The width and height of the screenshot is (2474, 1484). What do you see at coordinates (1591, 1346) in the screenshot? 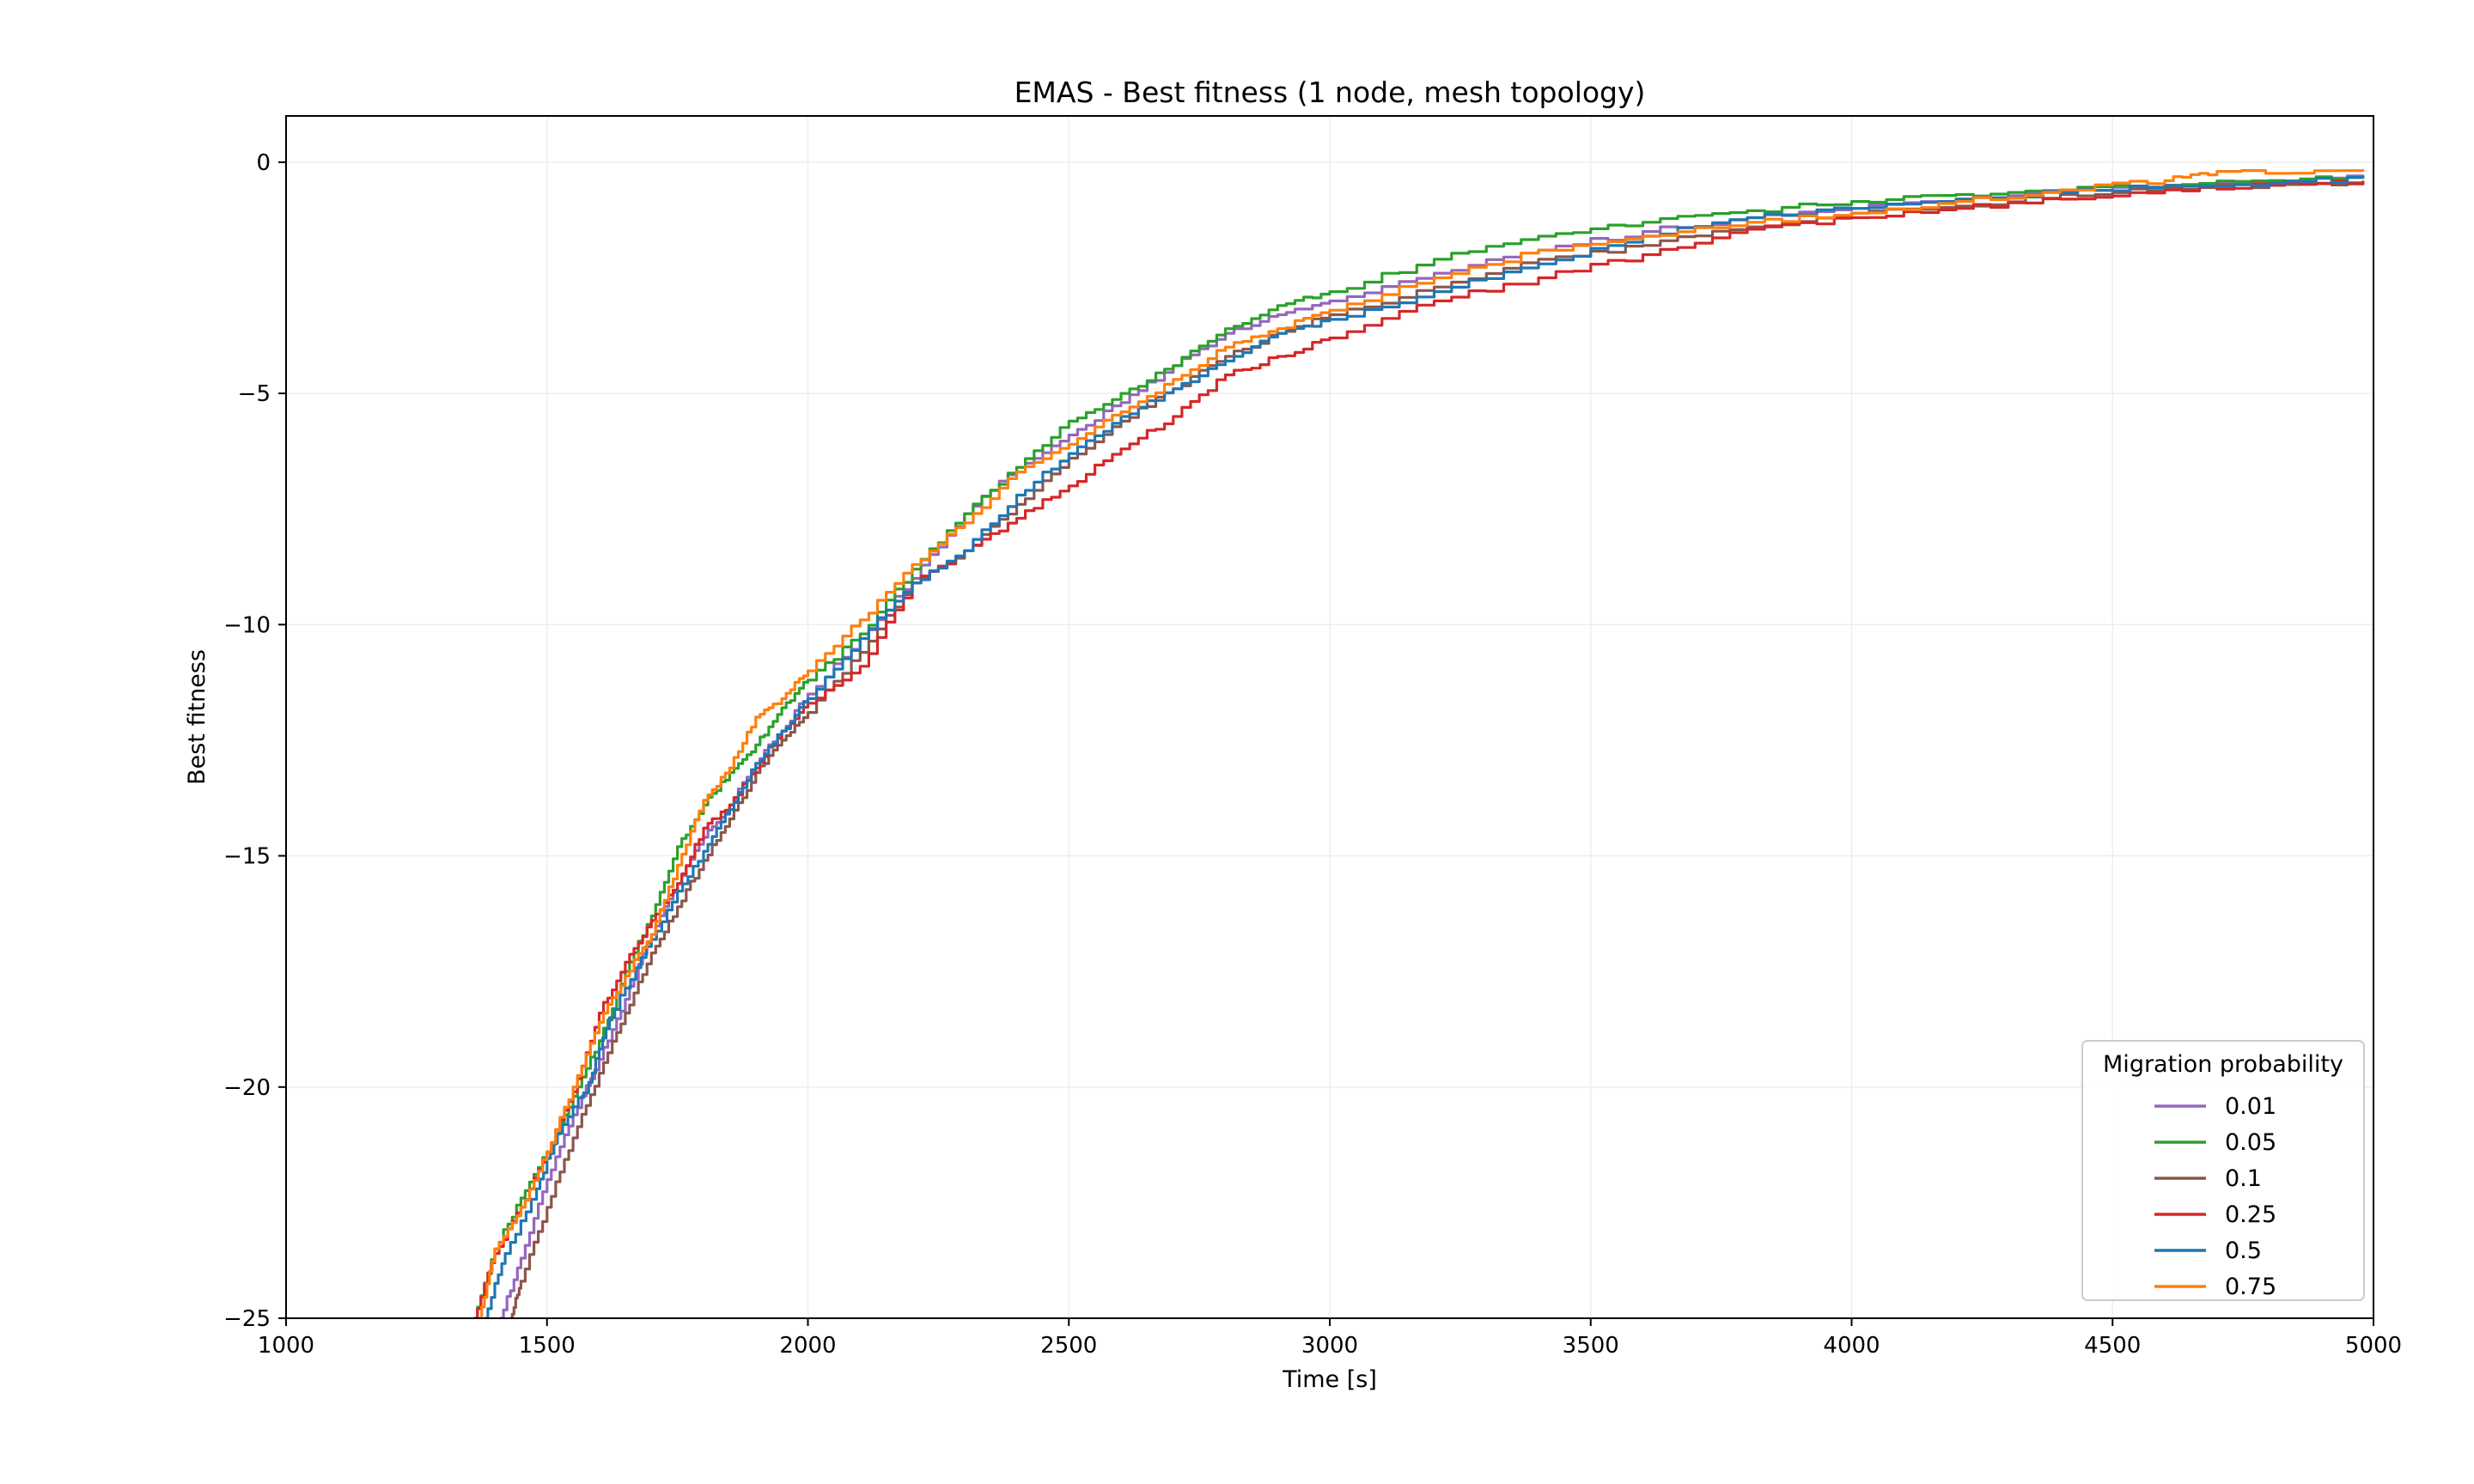
I see `x-tick-label: 3500` at bounding box center [1591, 1346].